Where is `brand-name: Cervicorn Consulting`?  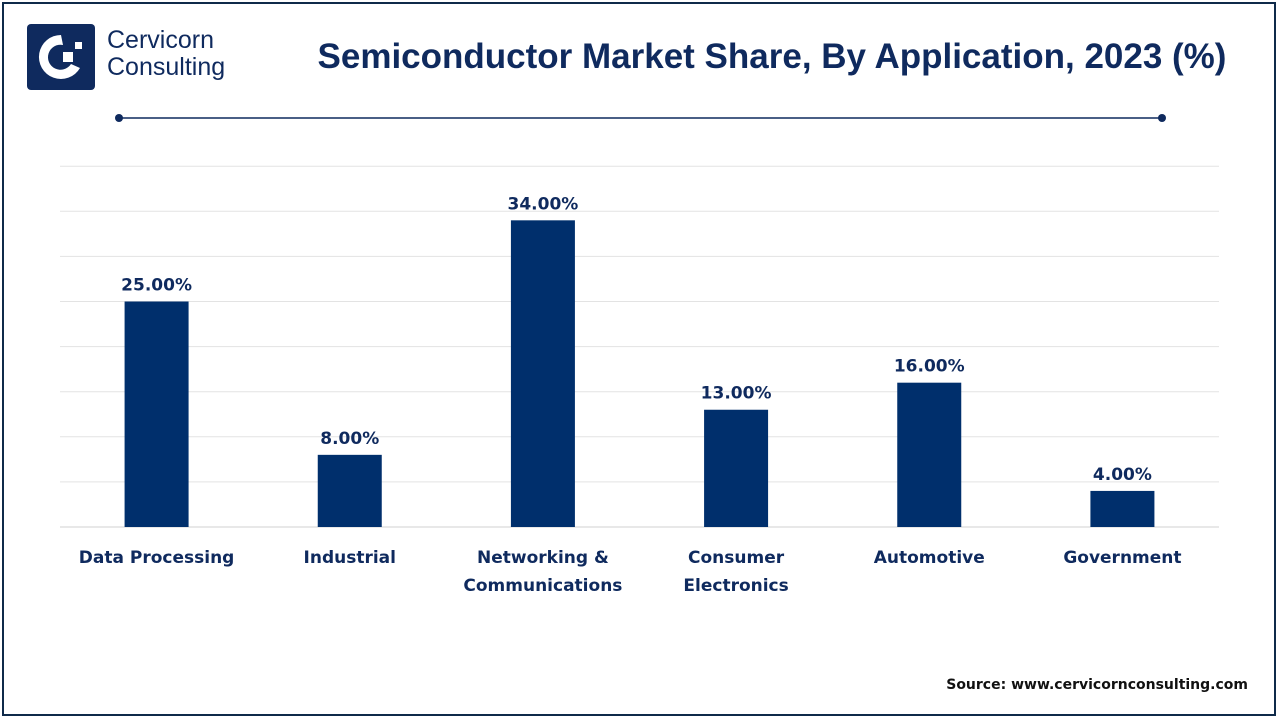 brand-name: Cervicorn Consulting is located at coordinates (166, 54).